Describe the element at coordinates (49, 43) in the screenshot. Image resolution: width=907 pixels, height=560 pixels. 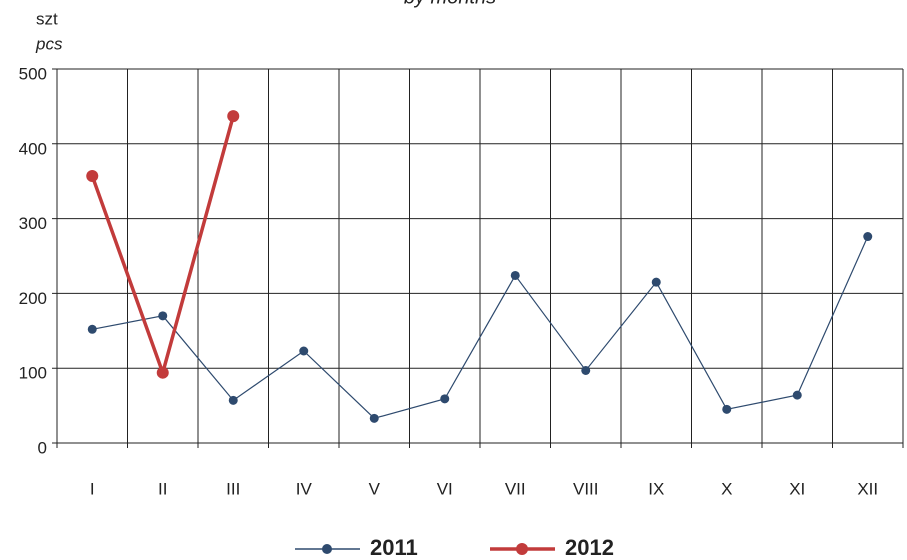
I see `y-axis-label-en: pcs` at that location.